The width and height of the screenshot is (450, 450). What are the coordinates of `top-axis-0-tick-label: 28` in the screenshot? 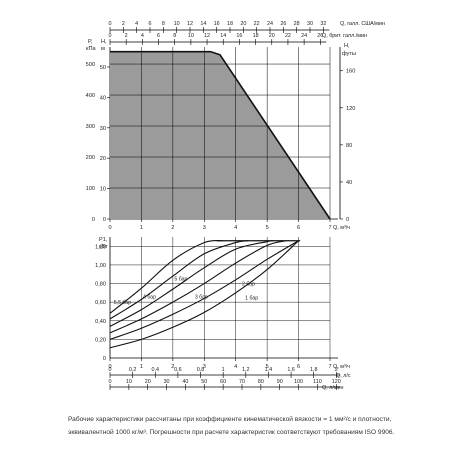 It's located at (297, 24).